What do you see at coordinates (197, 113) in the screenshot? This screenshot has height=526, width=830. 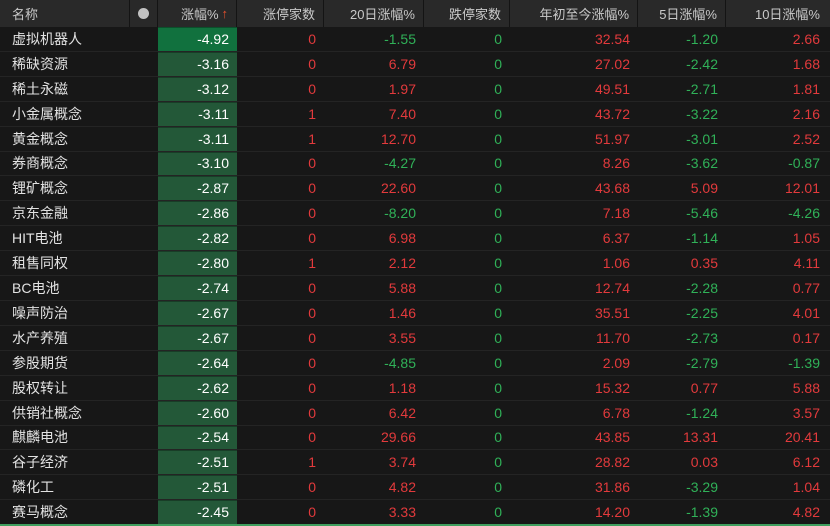 I see `cell-change: -3.11` at bounding box center [197, 113].